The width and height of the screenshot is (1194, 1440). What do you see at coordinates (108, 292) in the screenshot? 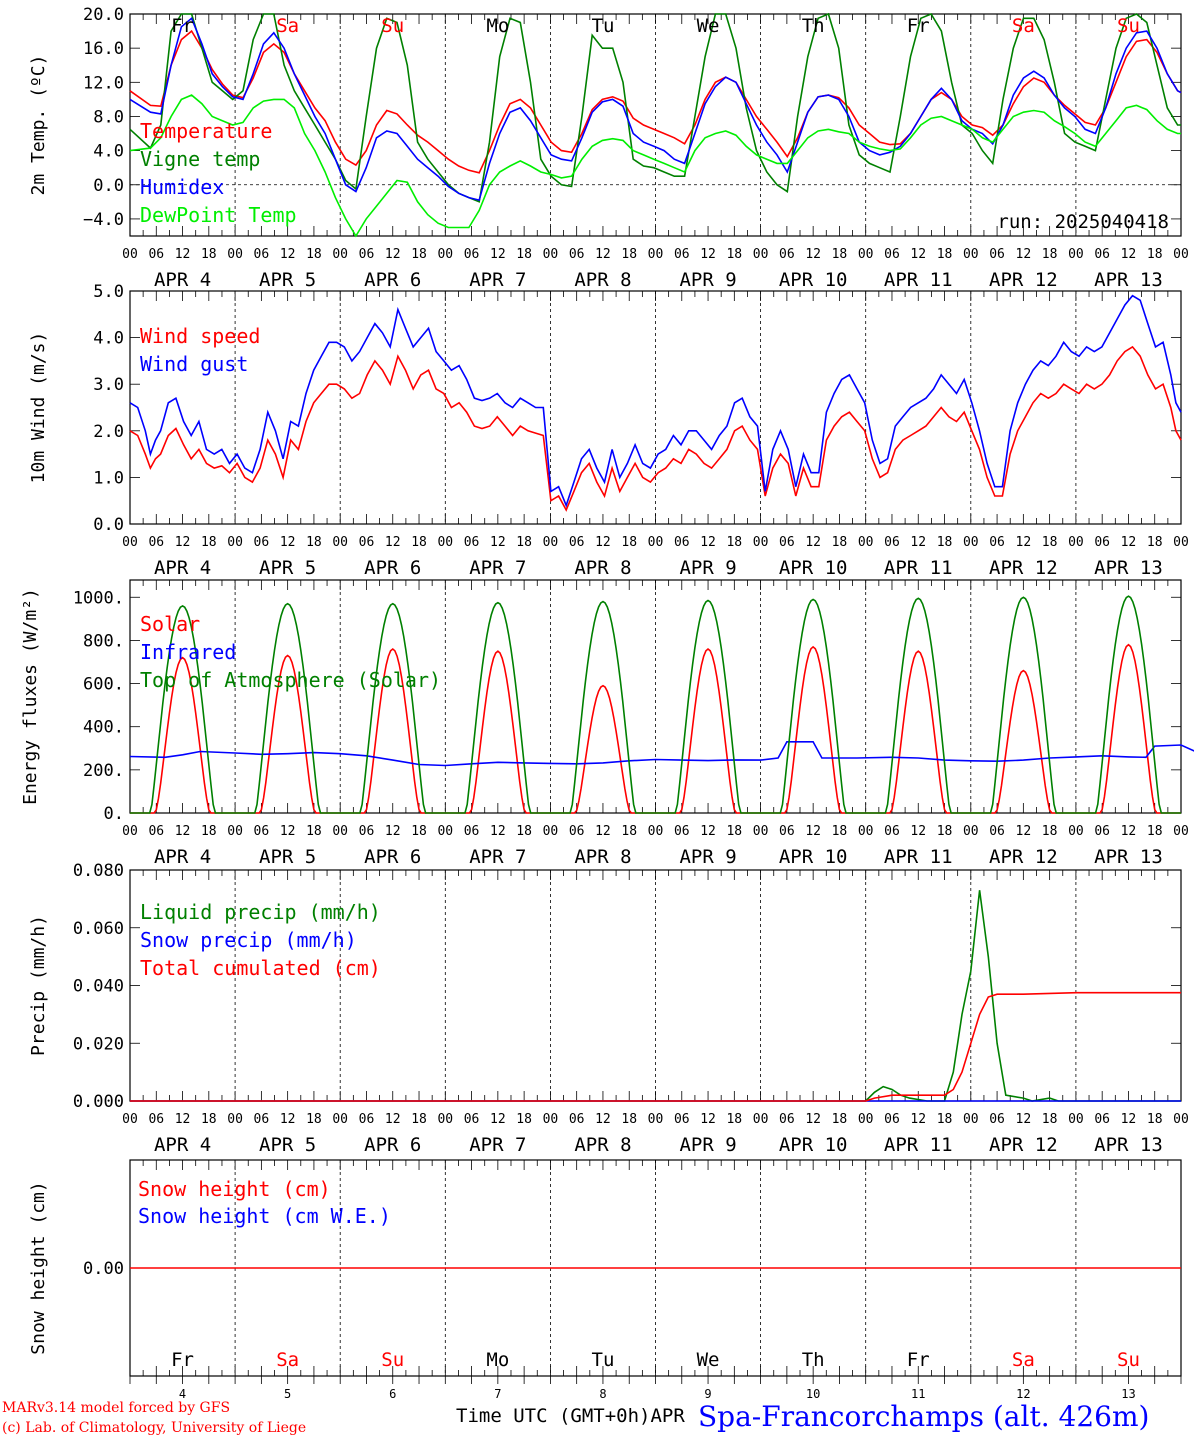
I see `y-tick-label: 5.0` at bounding box center [108, 292].